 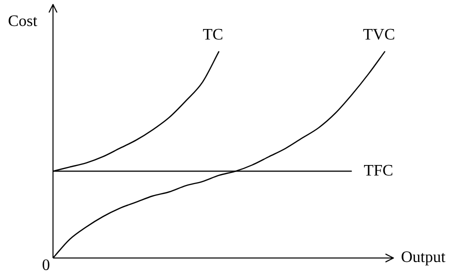 I want to click on series-label: TFC, so click(x=379, y=171).